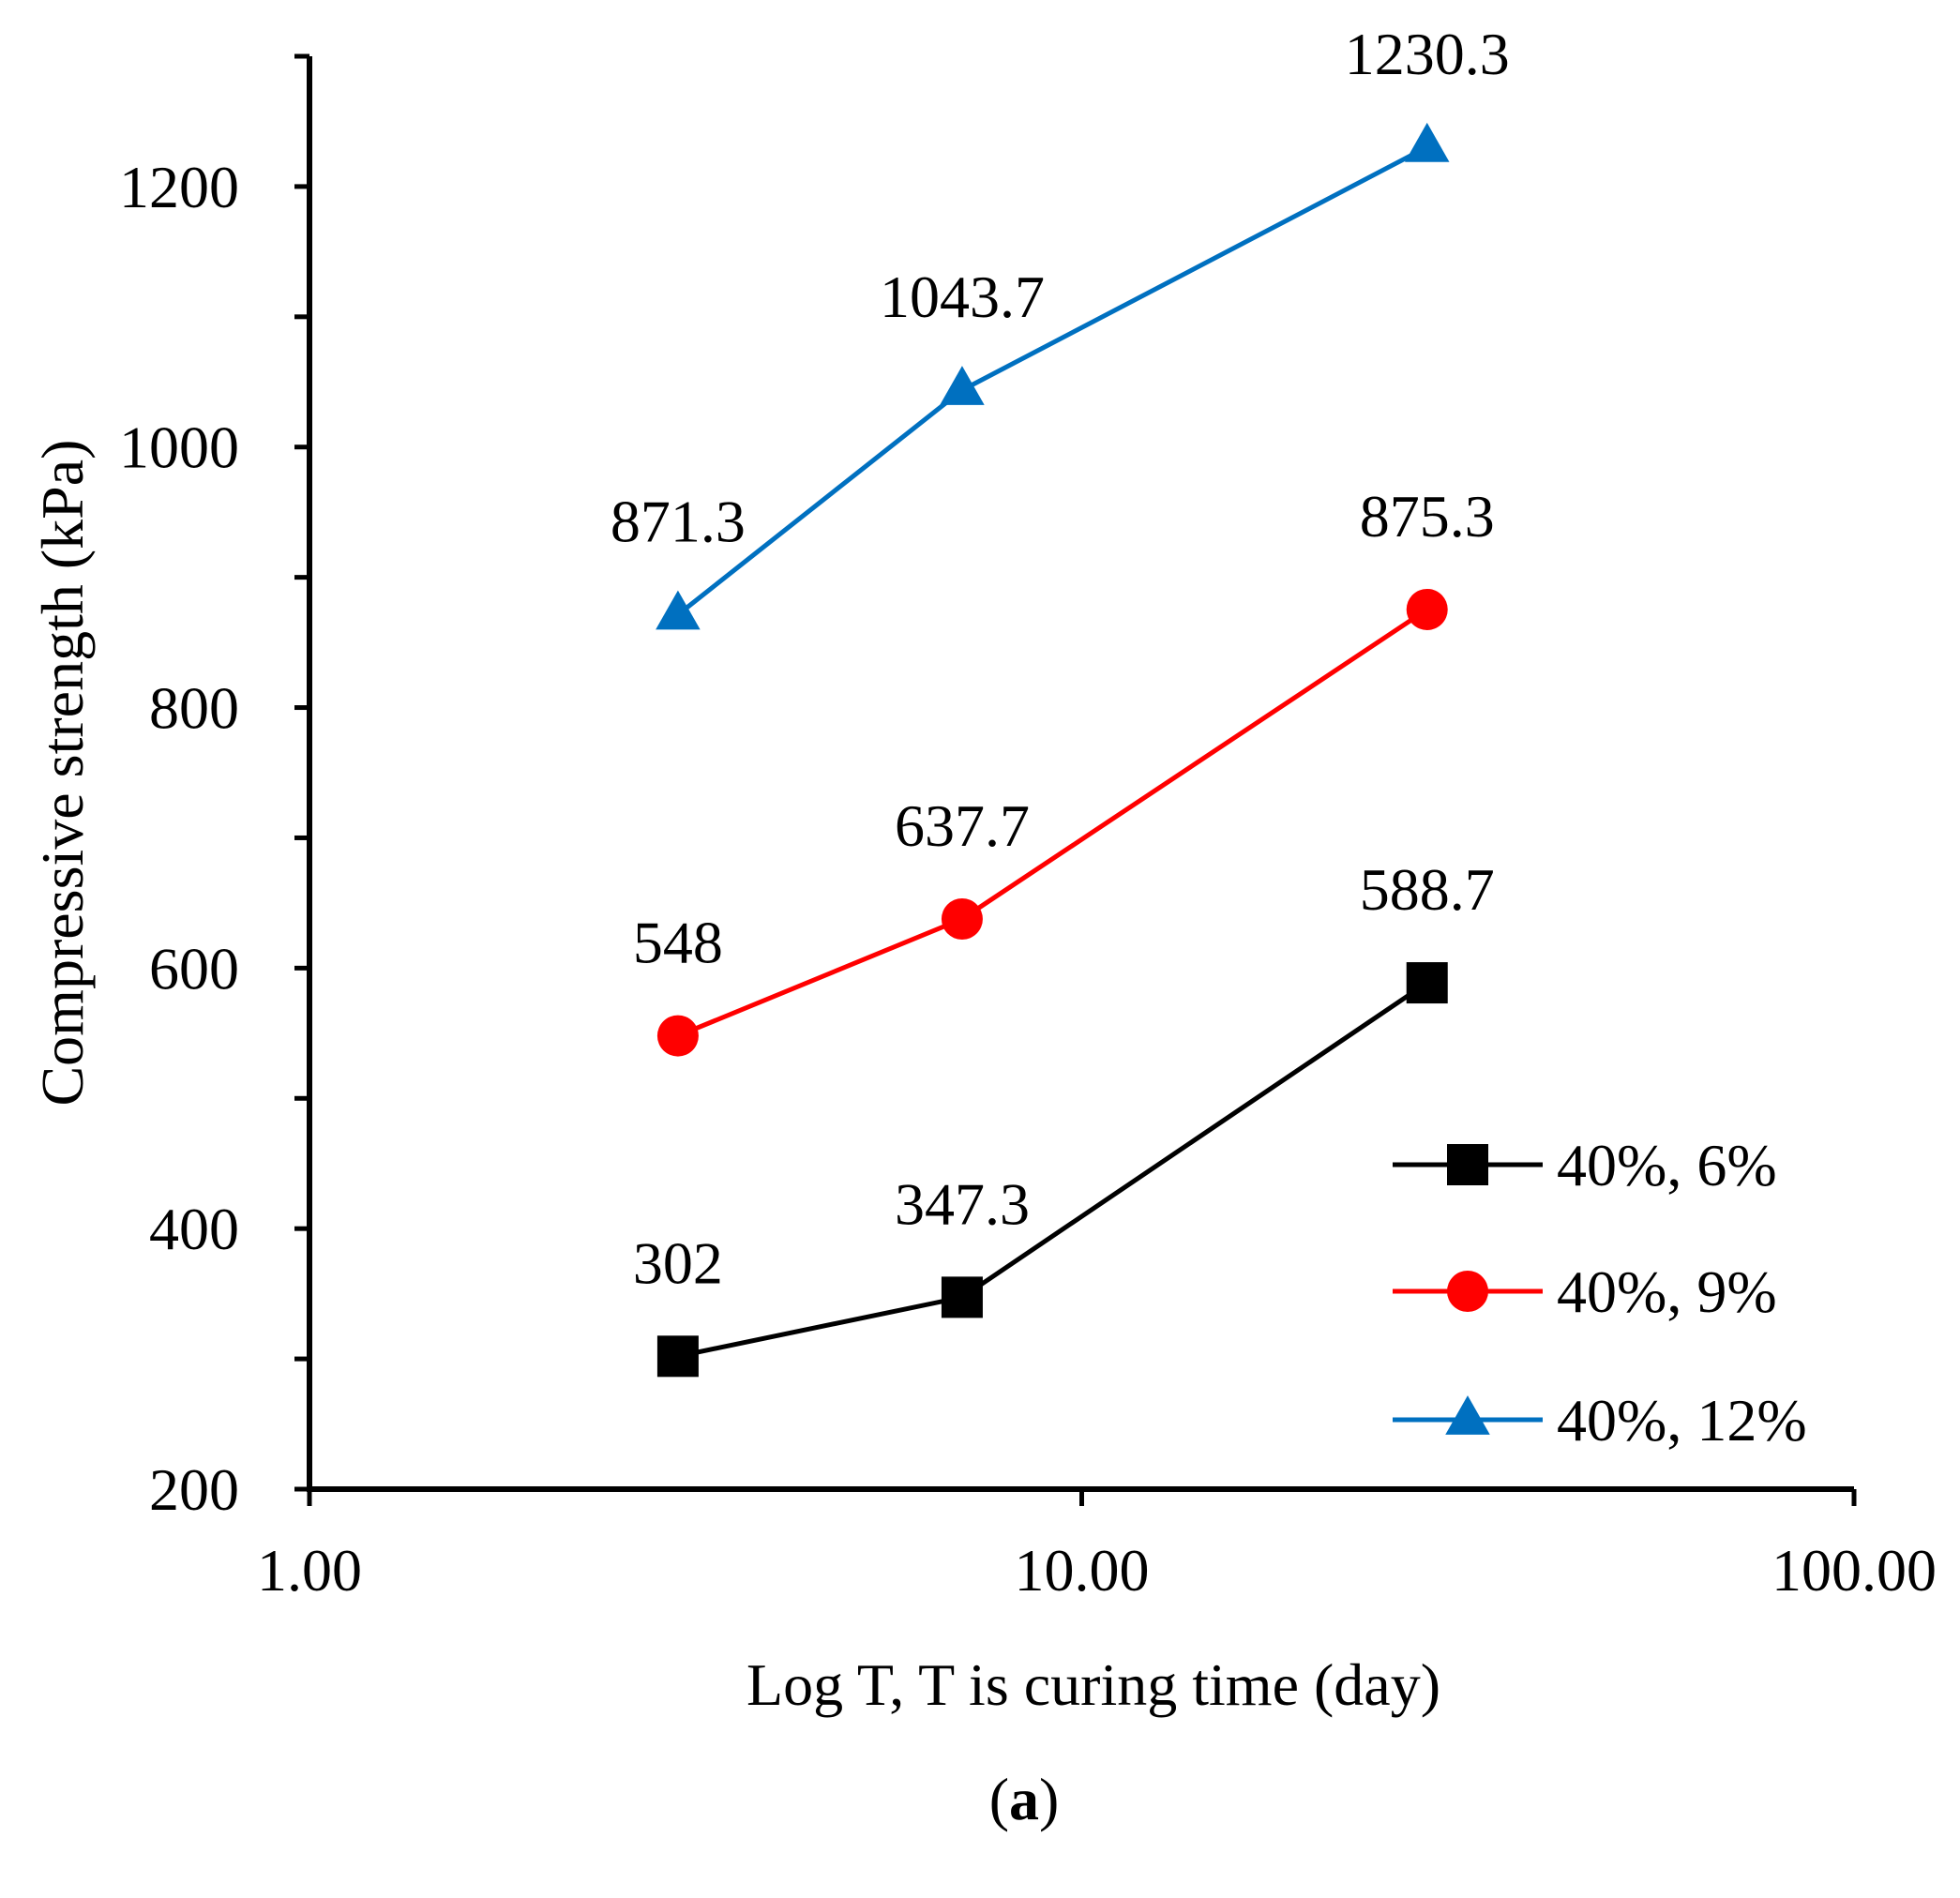 This screenshot has width=1960, height=1898. I want to click on data-label-s1-0: 548, so click(678, 943).